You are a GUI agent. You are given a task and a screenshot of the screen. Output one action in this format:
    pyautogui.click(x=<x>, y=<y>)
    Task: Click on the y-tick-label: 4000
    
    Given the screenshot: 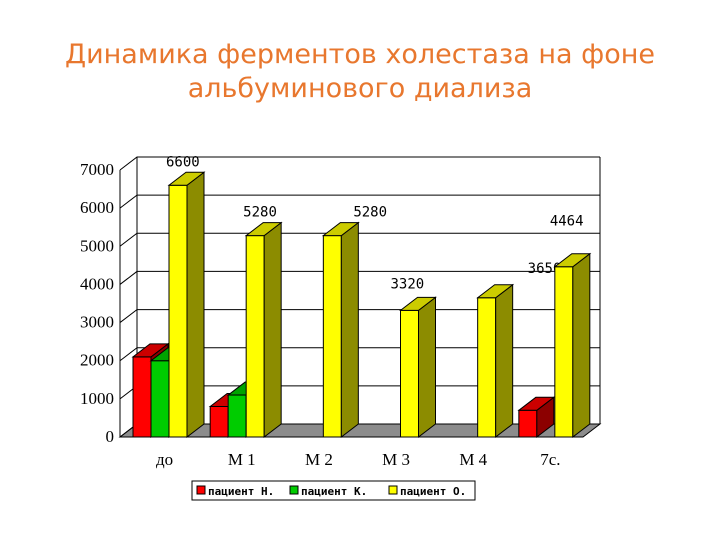 What is the action you would take?
    pyautogui.click(x=97, y=283)
    